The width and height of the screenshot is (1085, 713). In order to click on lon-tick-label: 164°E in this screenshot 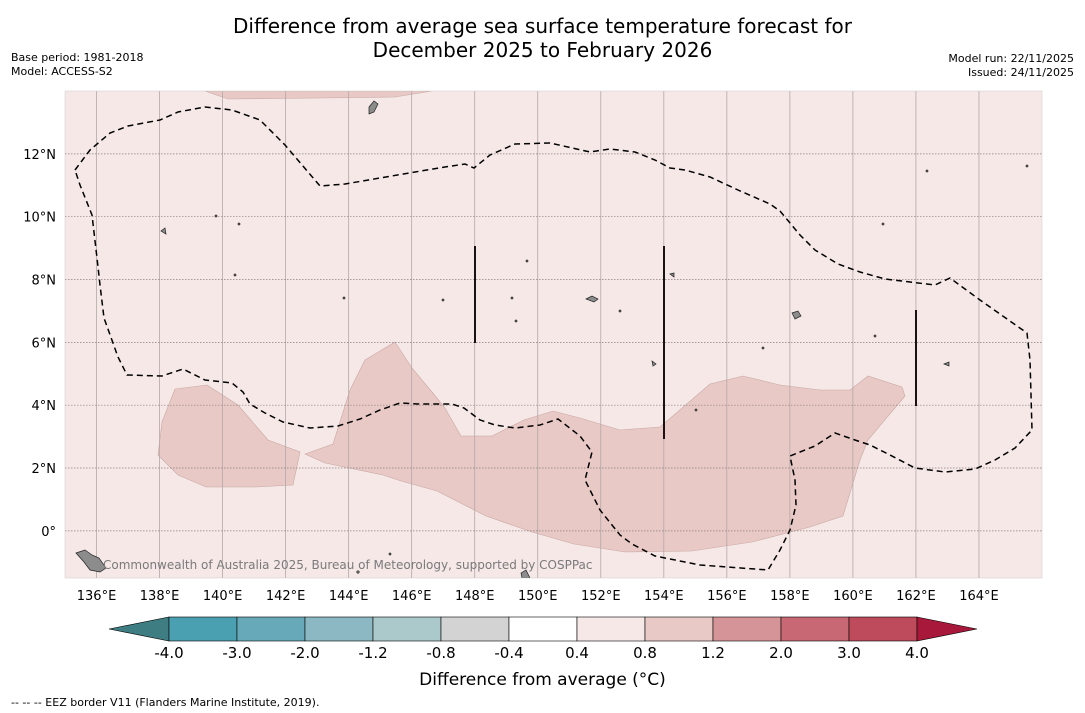, I will do `click(979, 596)`.